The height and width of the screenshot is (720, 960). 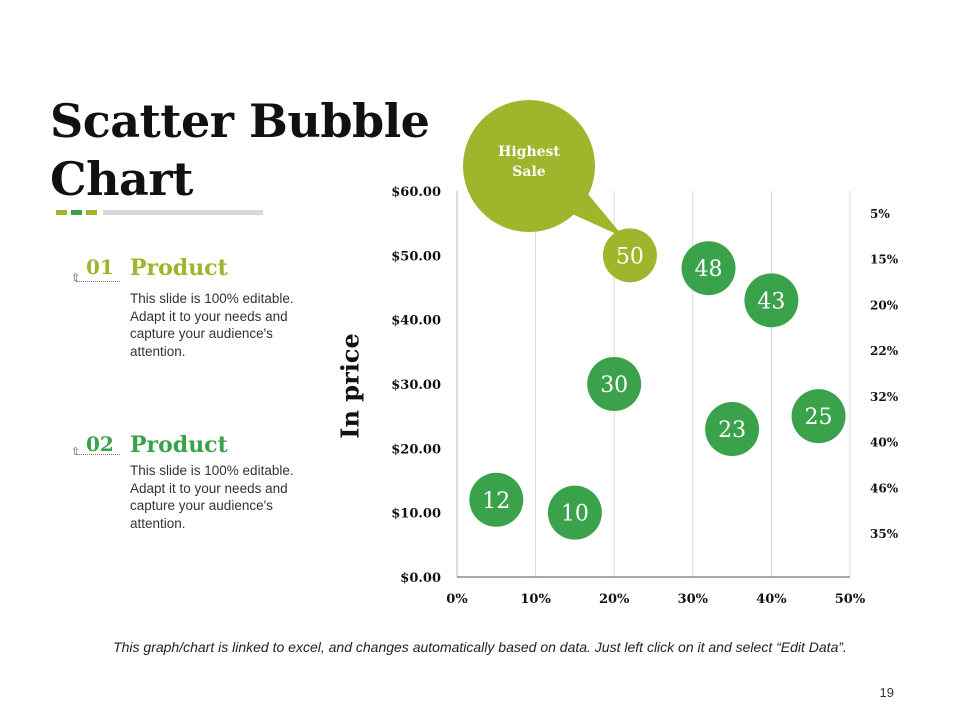 What do you see at coordinates (240, 121) in the screenshot?
I see `title-line-1: Scatter Bubble` at bounding box center [240, 121].